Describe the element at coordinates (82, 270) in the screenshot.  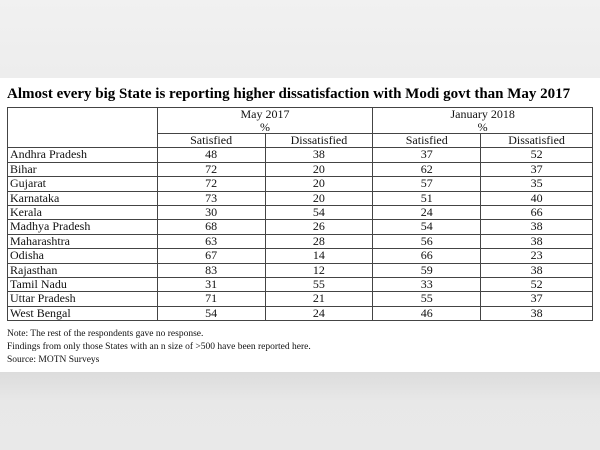
I see `state-name-cell: Rajasthan` at that location.